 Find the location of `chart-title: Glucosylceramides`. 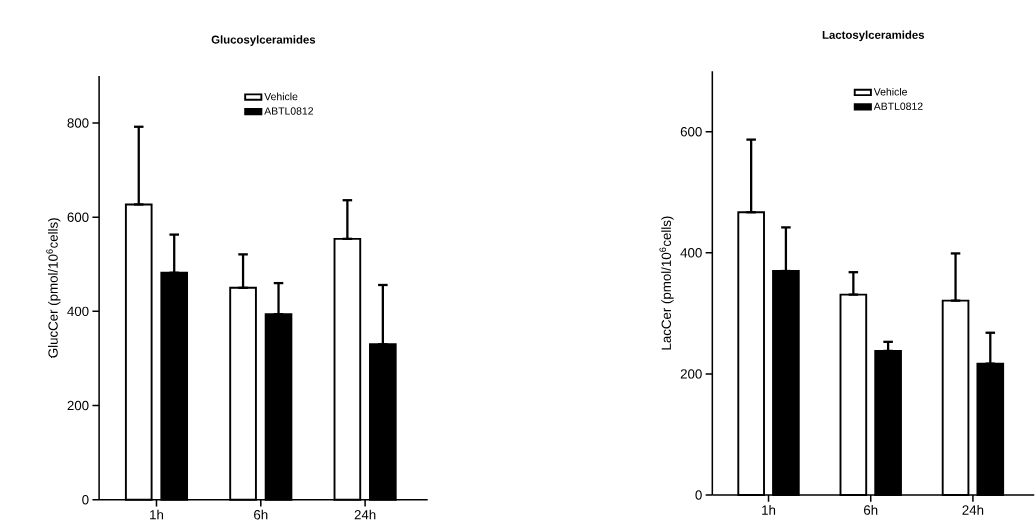

chart-title: Glucosylceramides is located at coordinates (263, 41).